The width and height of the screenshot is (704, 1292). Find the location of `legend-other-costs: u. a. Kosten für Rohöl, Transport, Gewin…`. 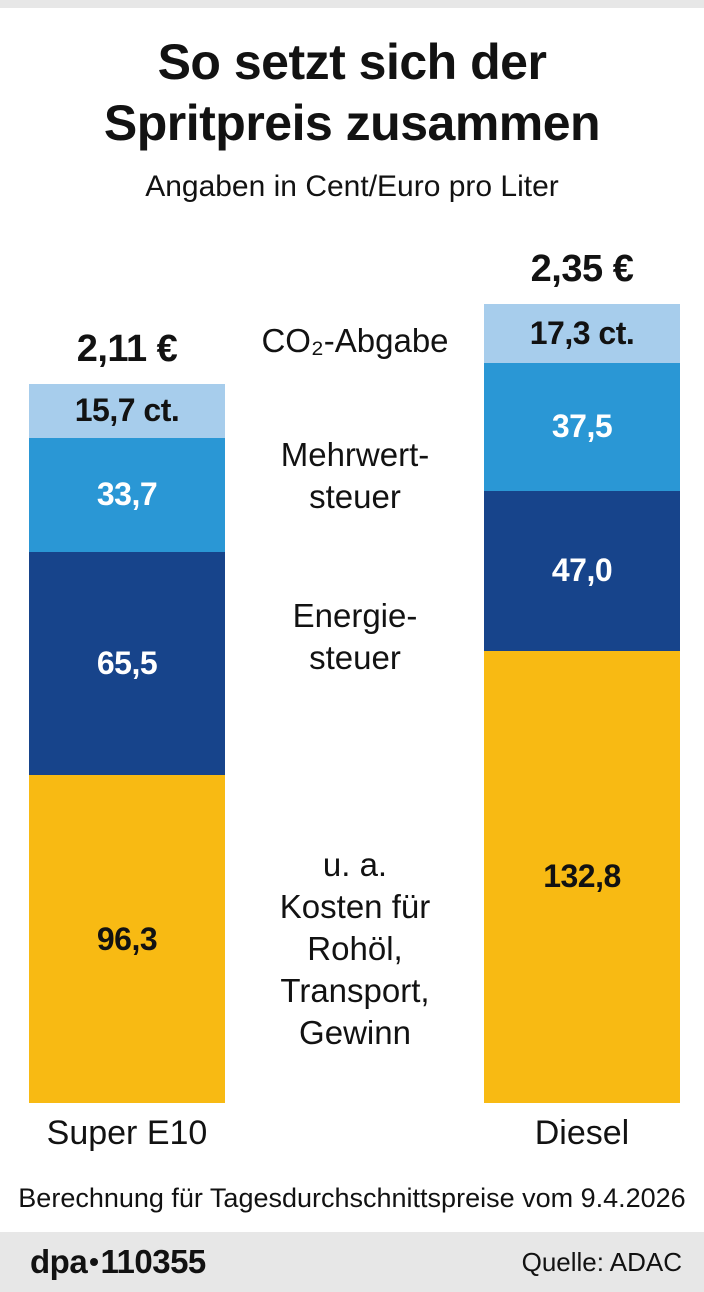

legend-other-costs: u. a. Kosten für Rohöl, Transport, Gewin… is located at coordinates (355, 948).